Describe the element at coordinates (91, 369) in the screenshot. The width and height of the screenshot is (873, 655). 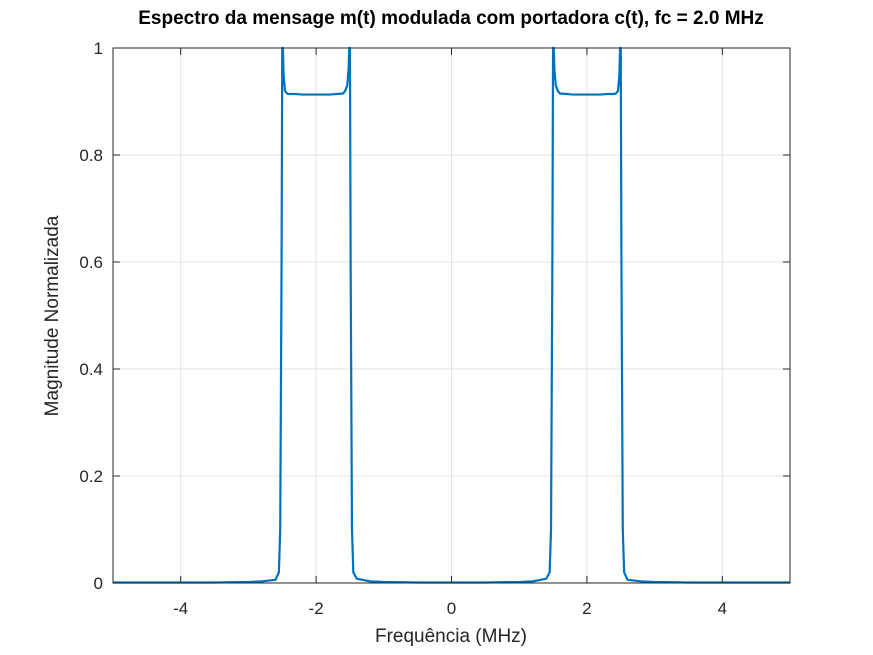
I see `y-tick-label: 0.4` at that location.